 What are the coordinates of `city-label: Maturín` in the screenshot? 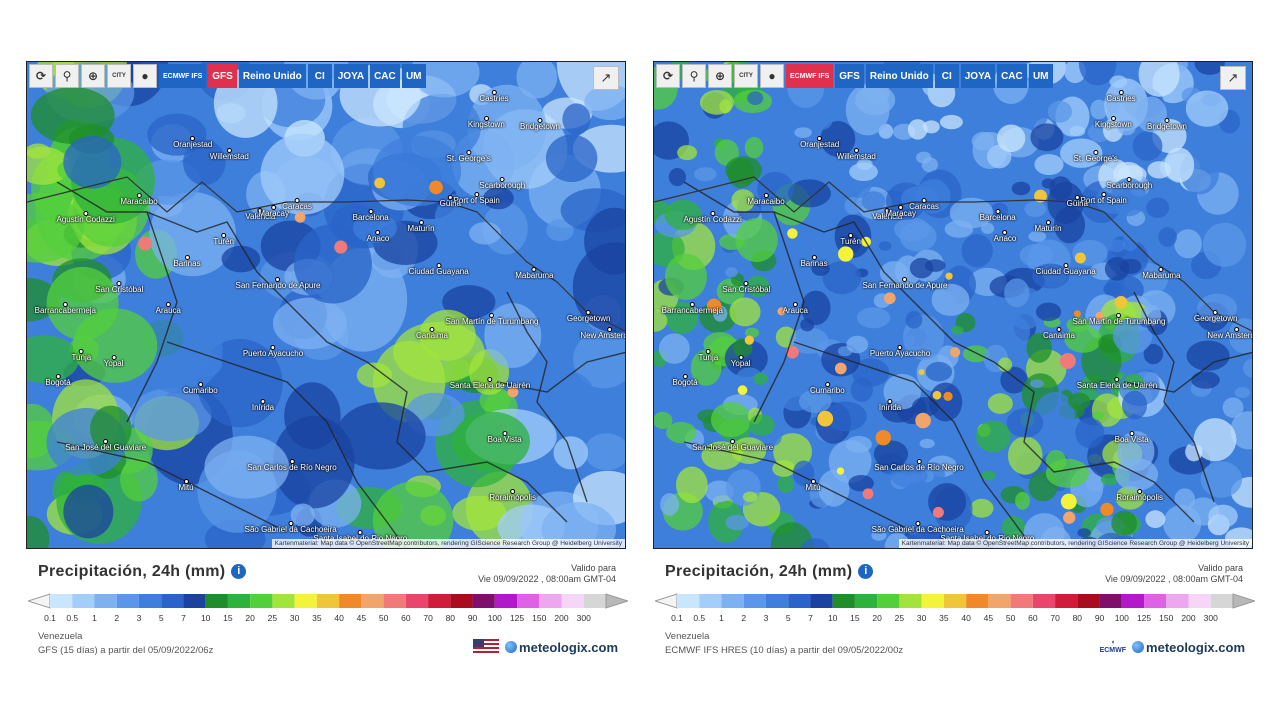 It's located at (421, 229).